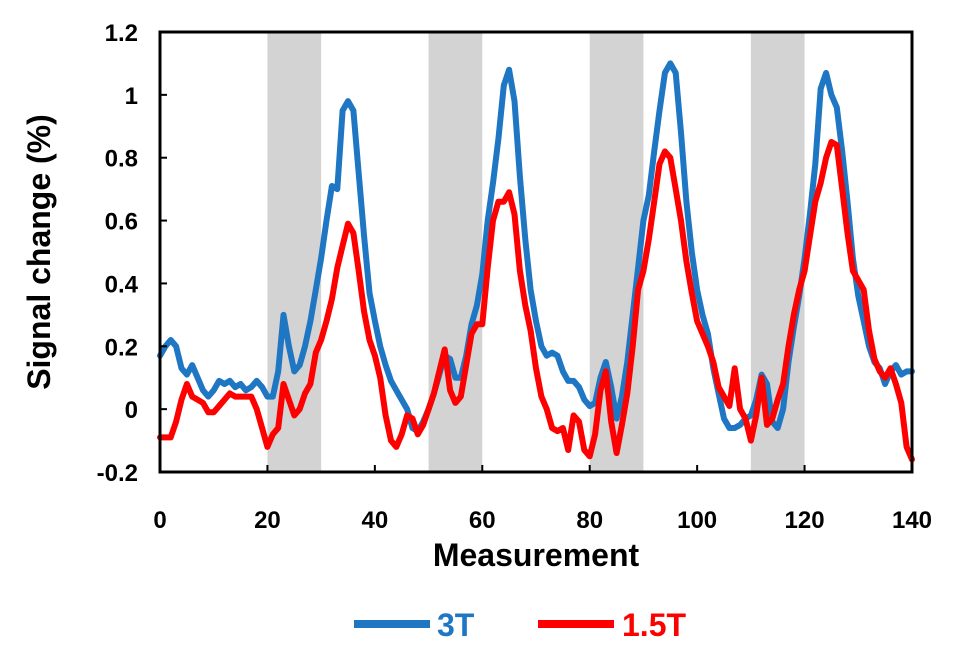 This screenshot has height=671, width=962. What do you see at coordinates (482, 520) in the screenshot?
I see `x-tick-label: 60` at bounding box center [482, 520].